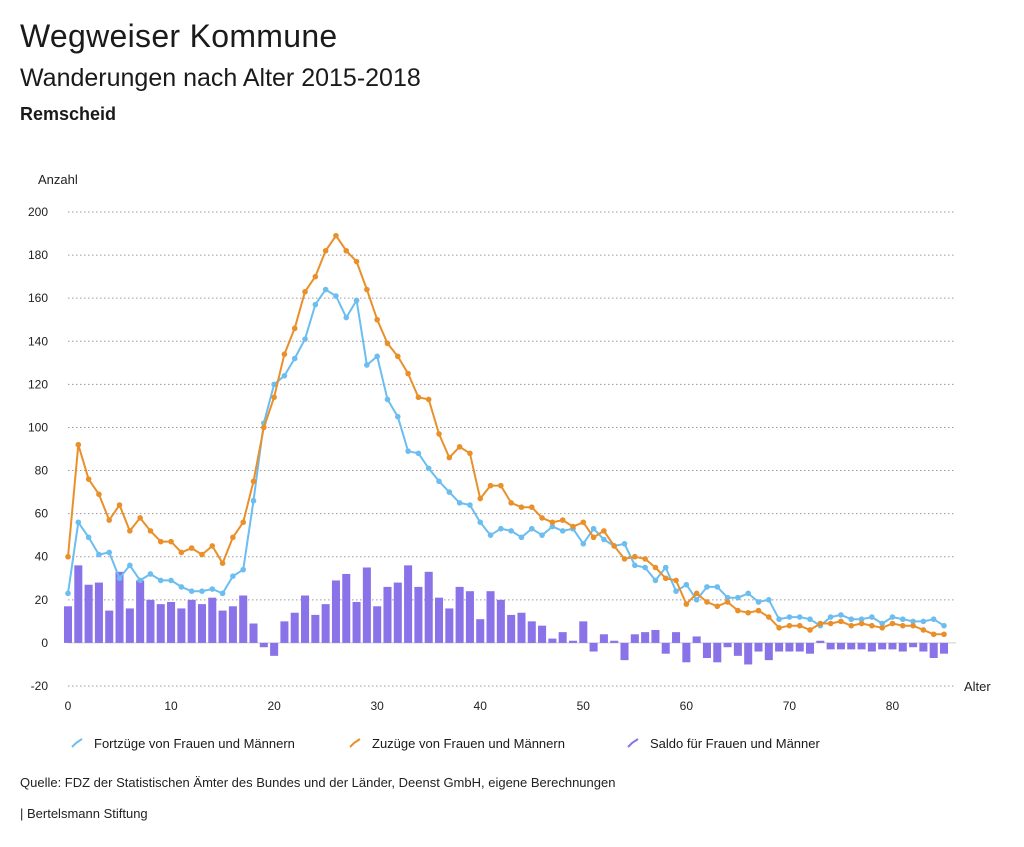  I want to click on legend-label-fortzuege: Fortzüge von Frauen und Männern, so click(194, 743).